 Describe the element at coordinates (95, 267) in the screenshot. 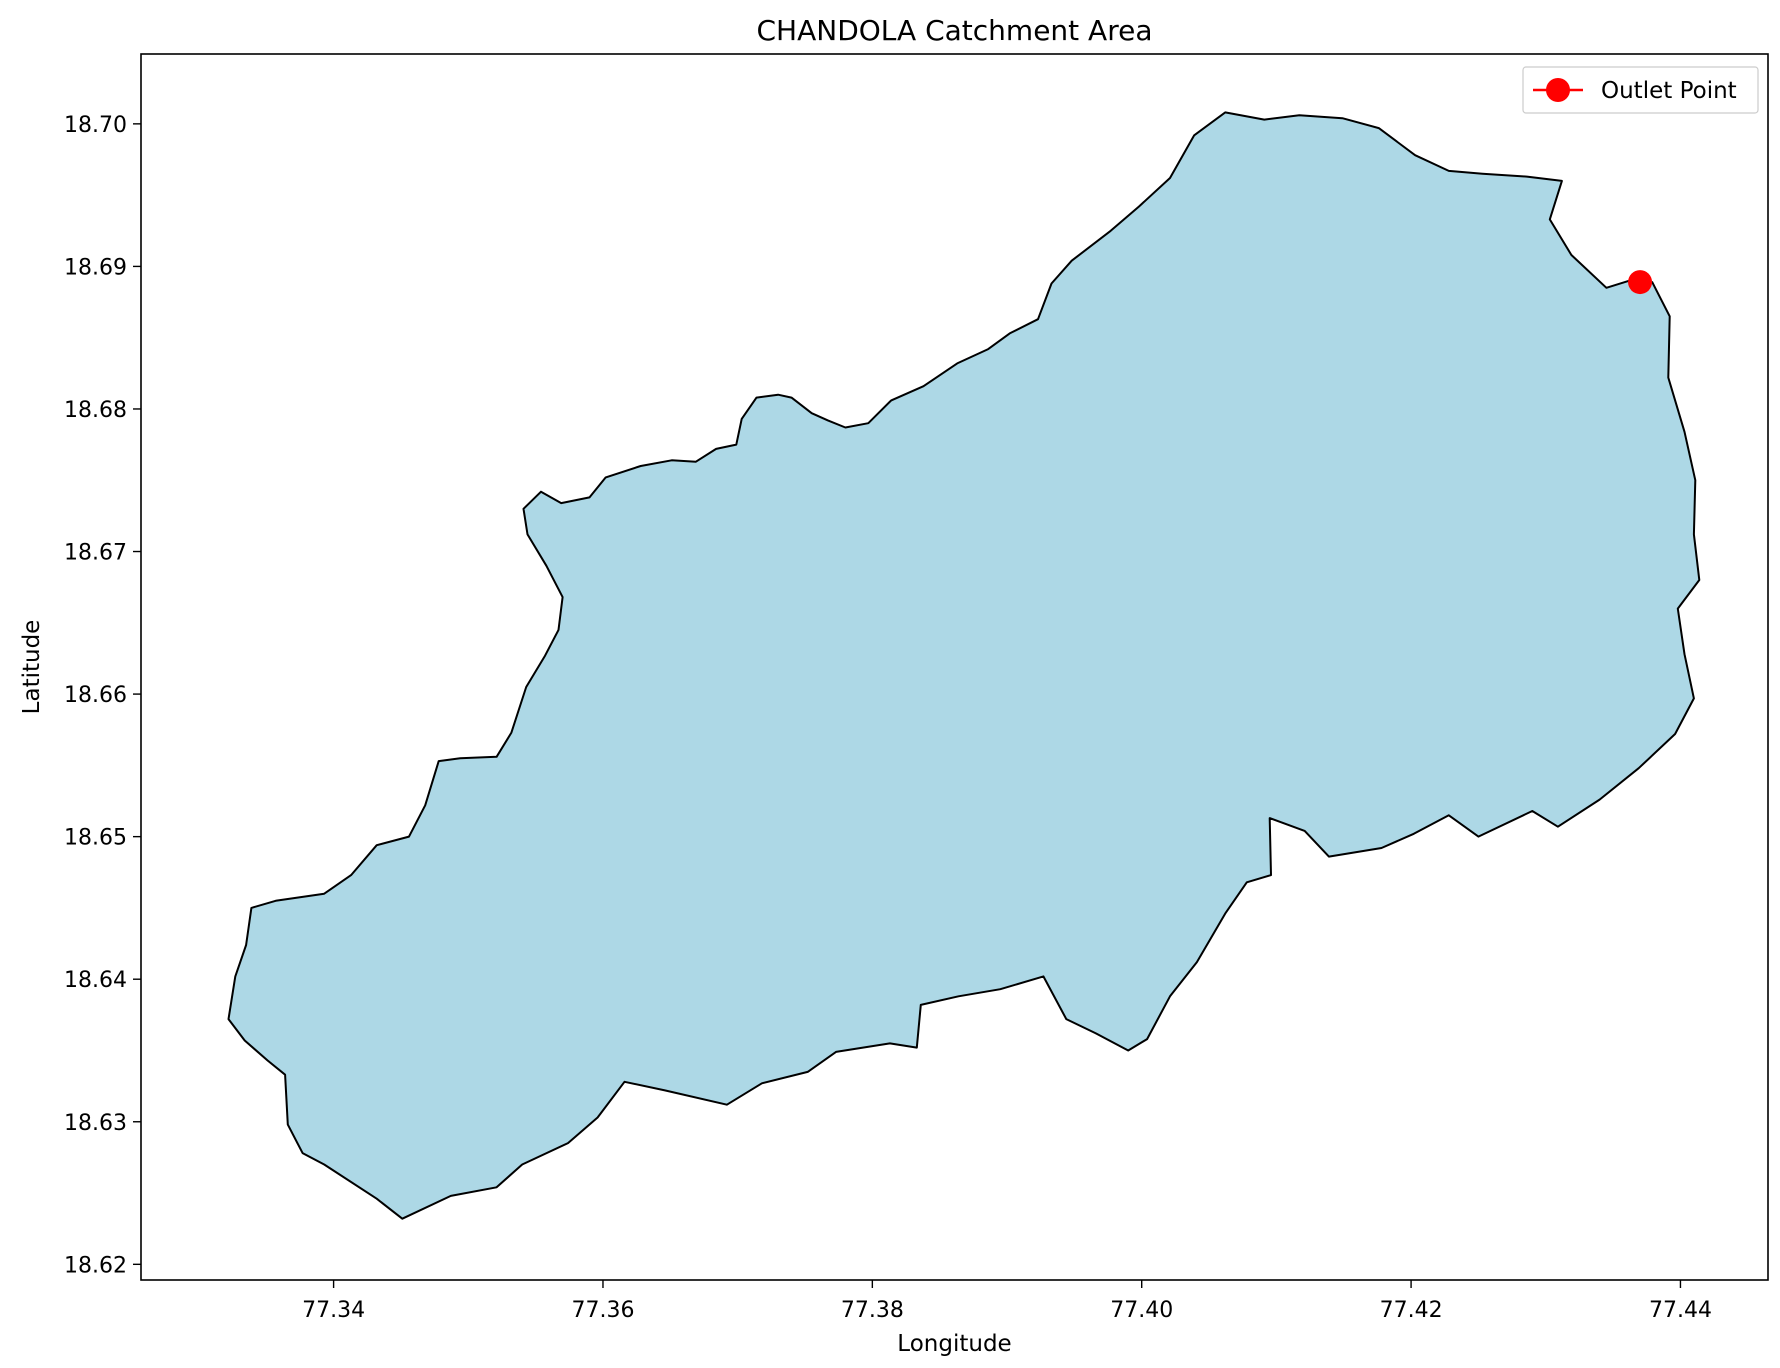

I see `y-tick-label: 18.69` at that location.